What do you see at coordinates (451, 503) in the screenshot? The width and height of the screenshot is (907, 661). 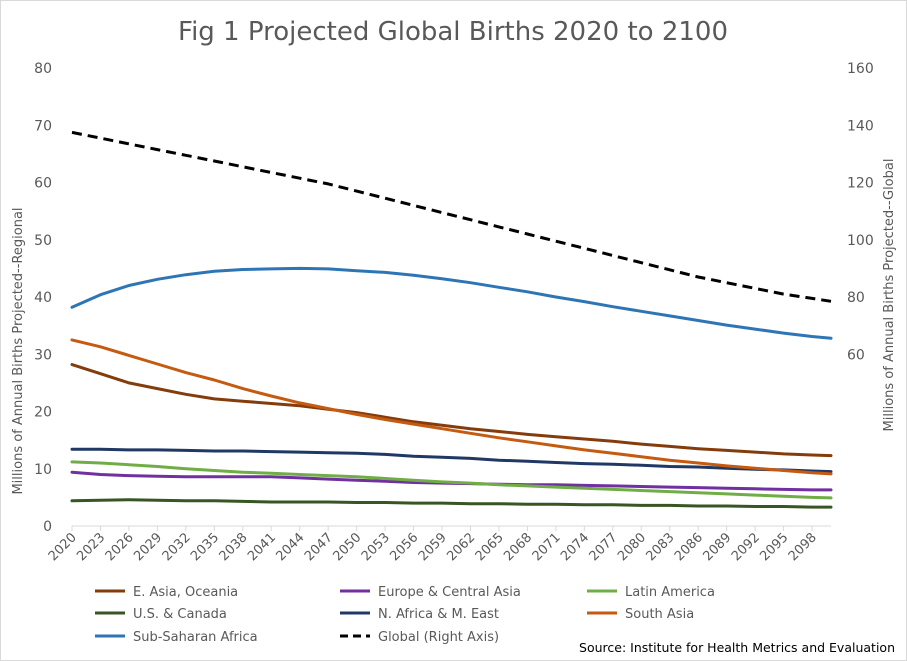 I see `series-line-u-s-canada` at bounding box center [451, 503].